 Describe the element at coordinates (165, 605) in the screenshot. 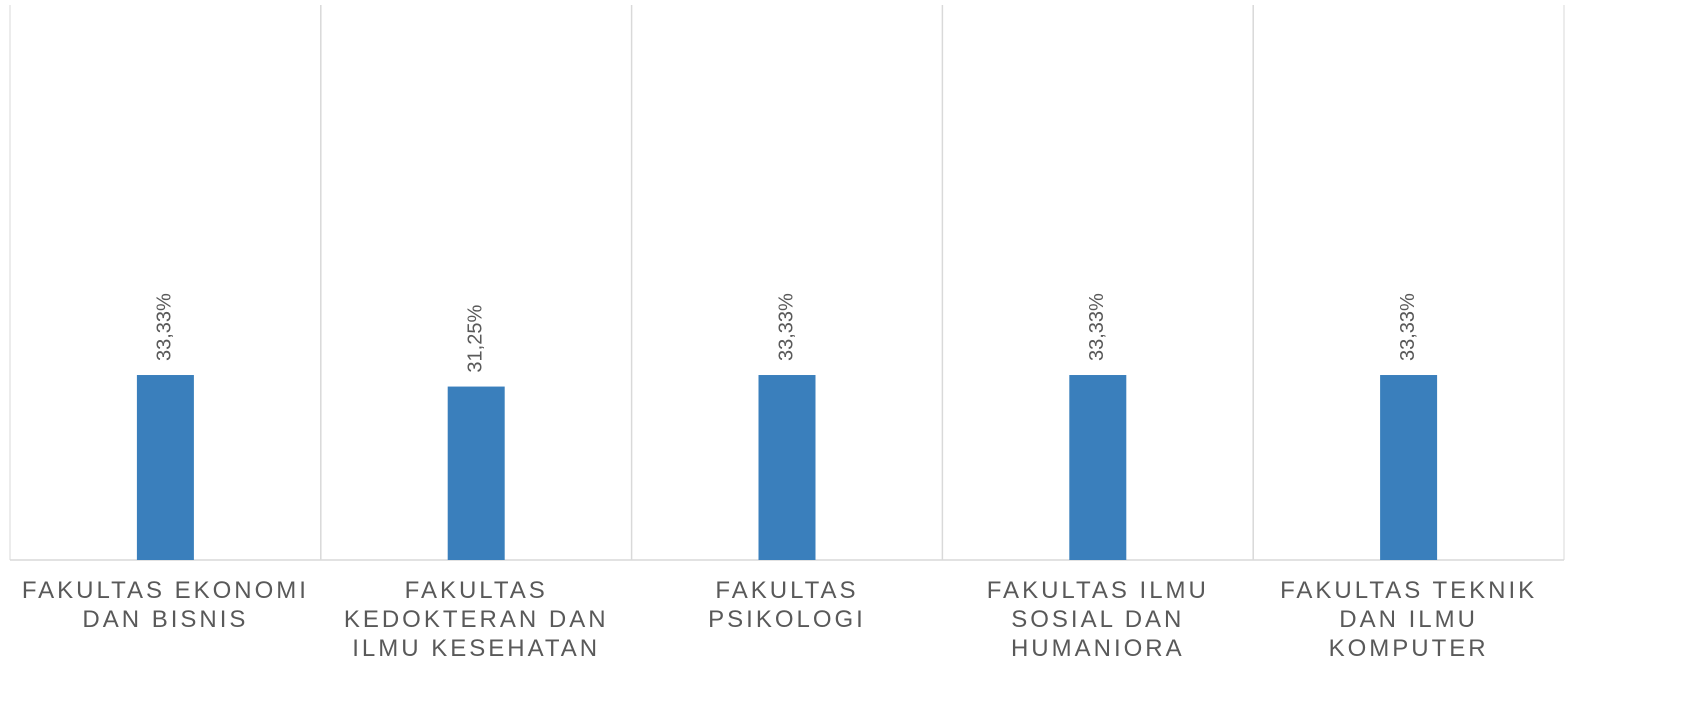

I see `x-tick-label: FAKULTAS EKONOMI DAN BISNIS` at that location.